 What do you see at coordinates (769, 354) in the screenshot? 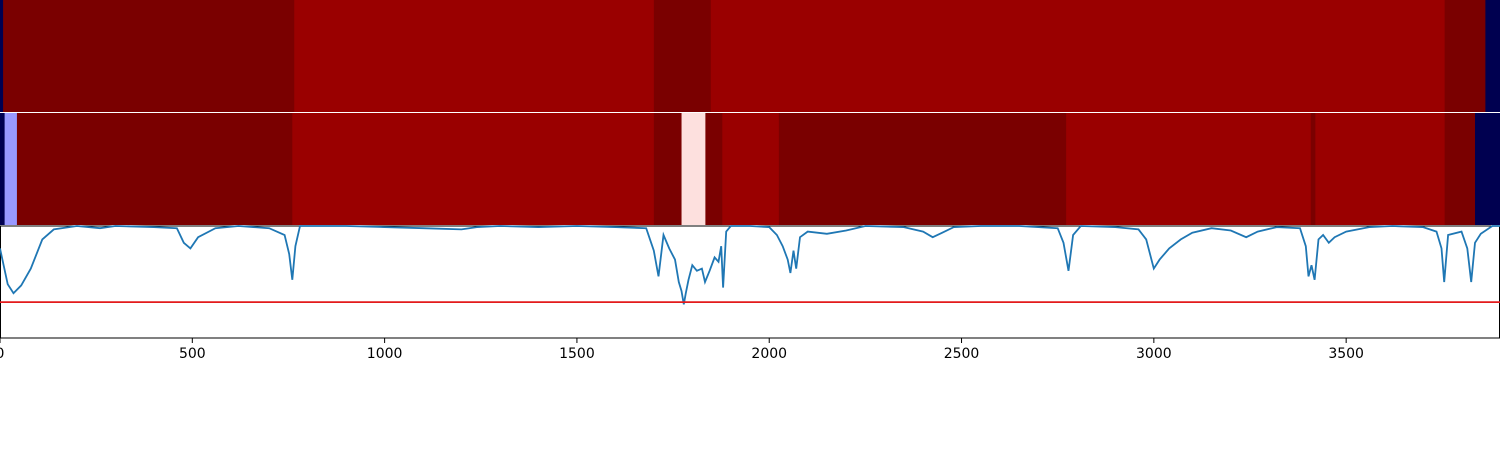
I see `x-tick-label-4: 2000` at bounding box center [769, 354].